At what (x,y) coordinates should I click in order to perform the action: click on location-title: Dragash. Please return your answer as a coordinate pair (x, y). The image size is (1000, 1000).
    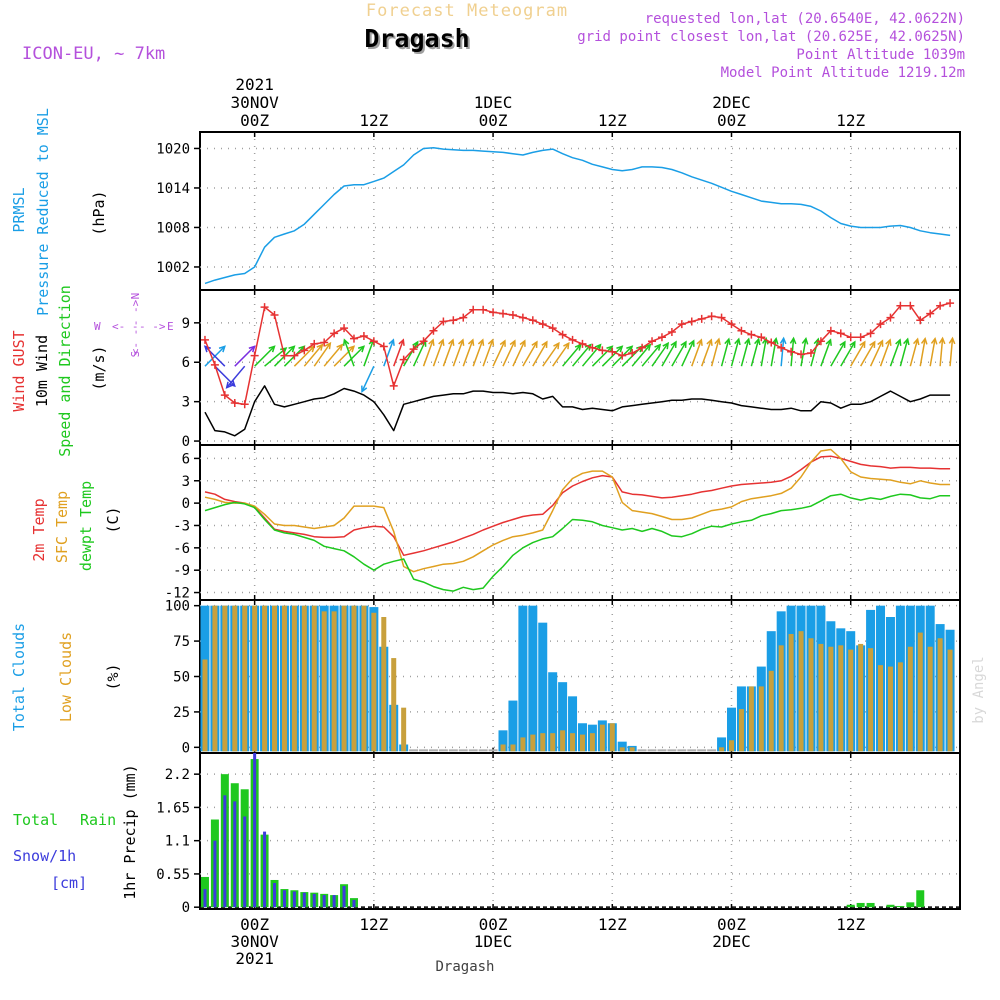
    Looking at the image, I should click on (416, 38).